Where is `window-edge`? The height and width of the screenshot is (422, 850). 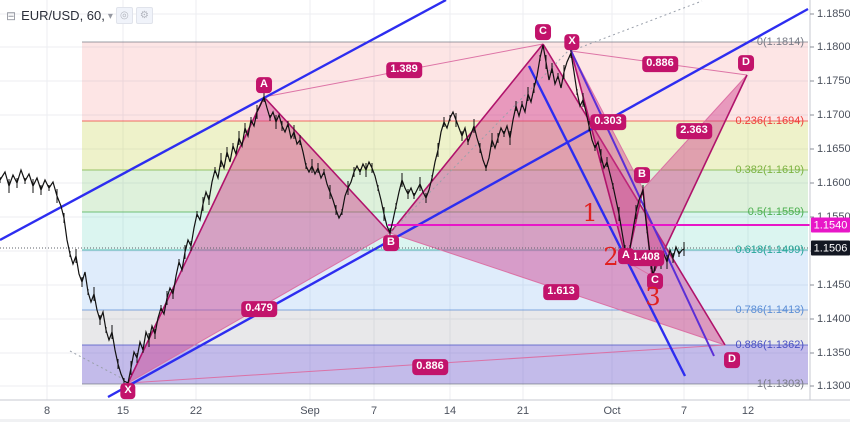 window-edge is located at coordinates (425, 420).